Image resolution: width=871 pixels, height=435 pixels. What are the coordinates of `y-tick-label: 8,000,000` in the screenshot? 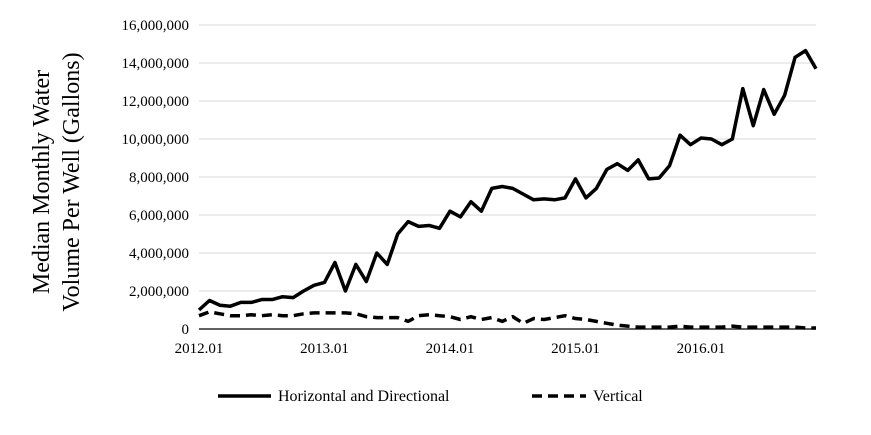 It's located at (159, 178).